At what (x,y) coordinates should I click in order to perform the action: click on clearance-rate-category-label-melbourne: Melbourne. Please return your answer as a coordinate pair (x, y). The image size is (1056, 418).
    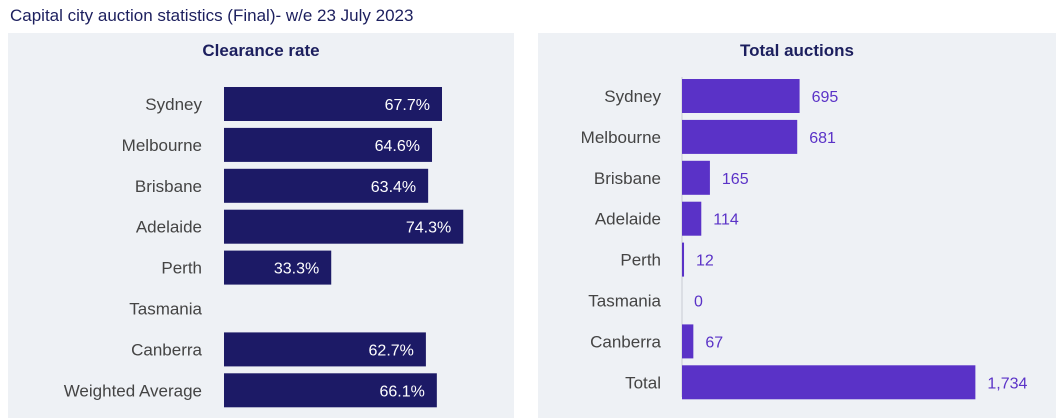
    Looking at the image, I should click on (162, 145).